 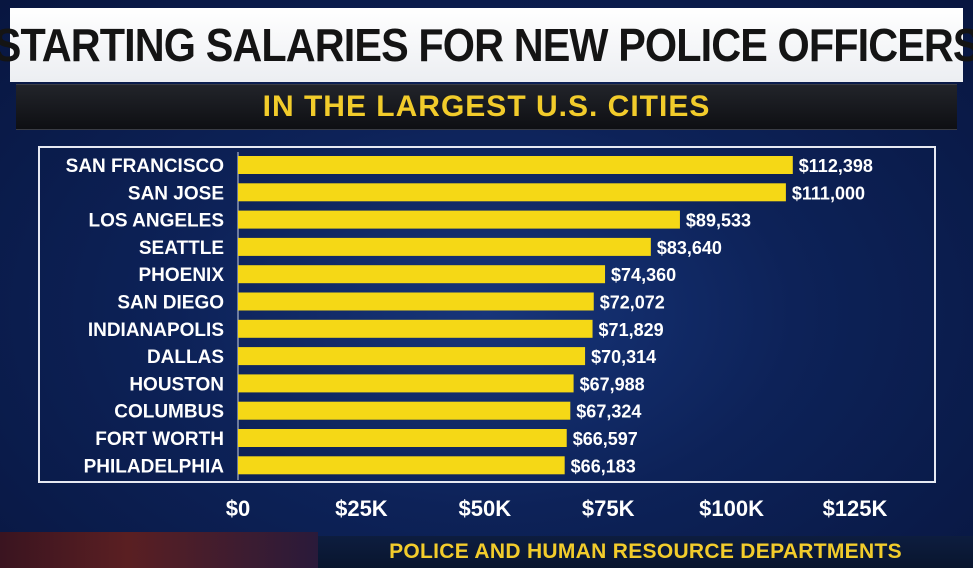 I want to click on value-label: $70,314, so click(x=623, y=357).